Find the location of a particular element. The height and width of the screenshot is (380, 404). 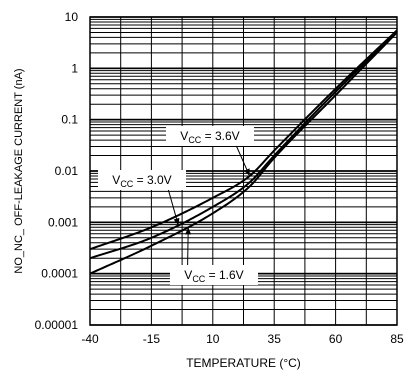

y-axis-label: NO_NC_ OFF-LEAKAGE CURRENT (nA) is located at coordinates (19, 170).